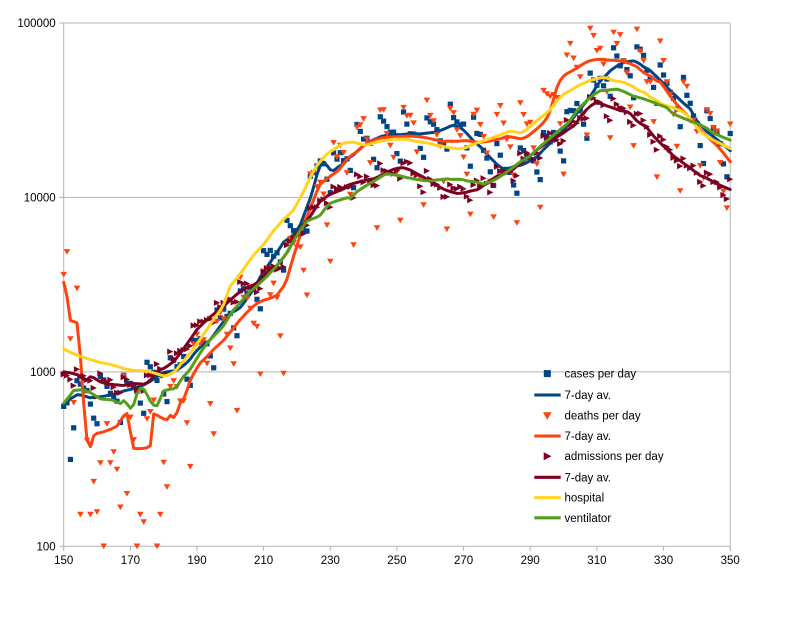 This screenshot has height=631, width=798. I want to click on svg-text: 100, so click(46, 547).